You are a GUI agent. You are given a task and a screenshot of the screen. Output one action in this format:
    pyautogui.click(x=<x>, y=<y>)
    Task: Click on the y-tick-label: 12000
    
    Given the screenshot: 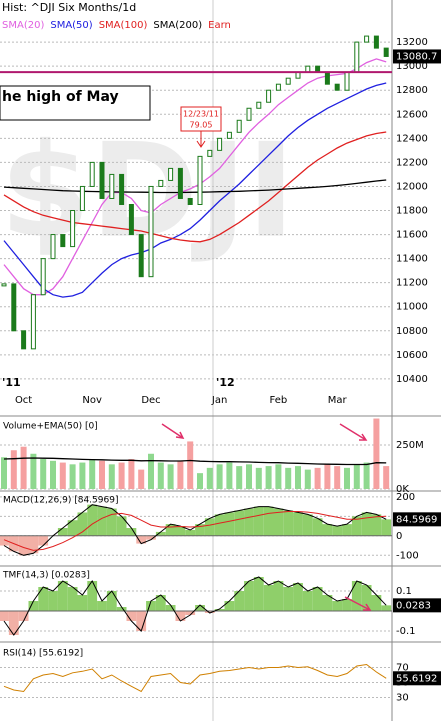 What is the action you would take?
    pyautogui.click(x=412, y=186)
    